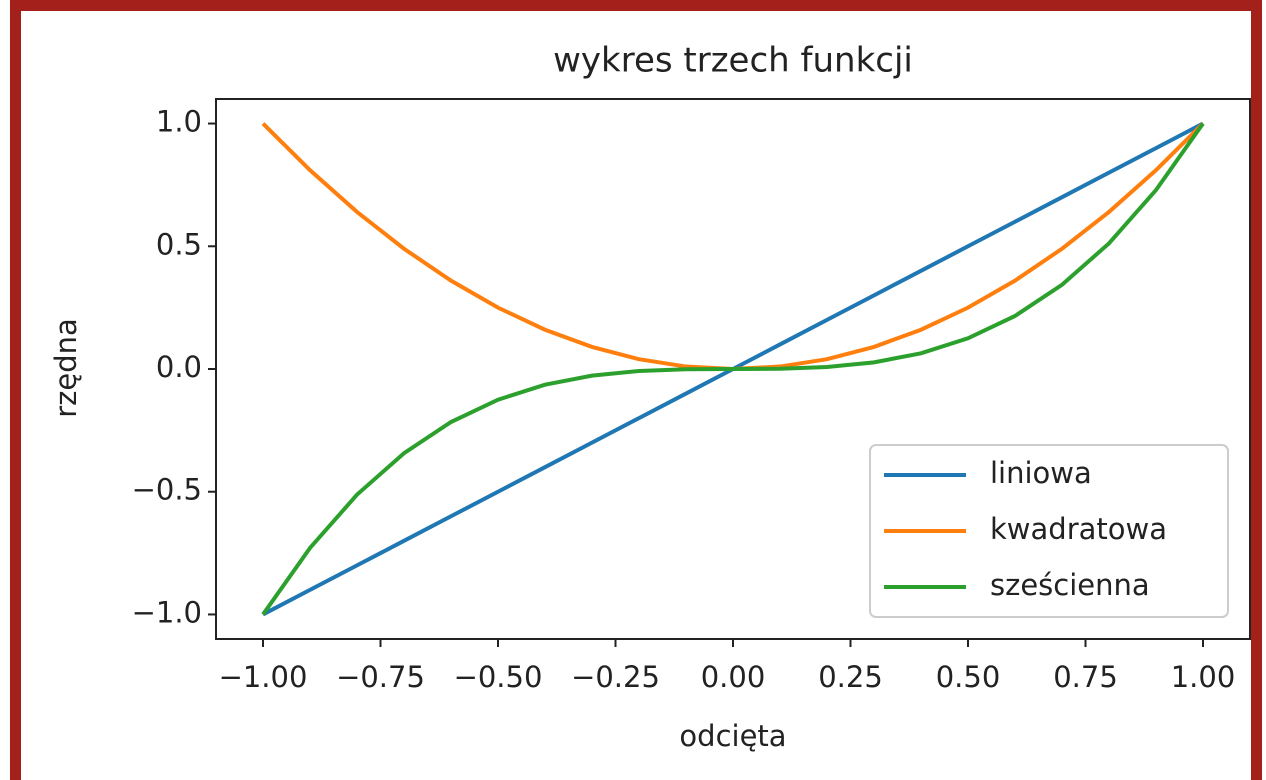 The image size is (1266, 780). Describe the element at coordinates (179, 244) in the screenshot. I see `y-tick-label: 0.5` at that location.